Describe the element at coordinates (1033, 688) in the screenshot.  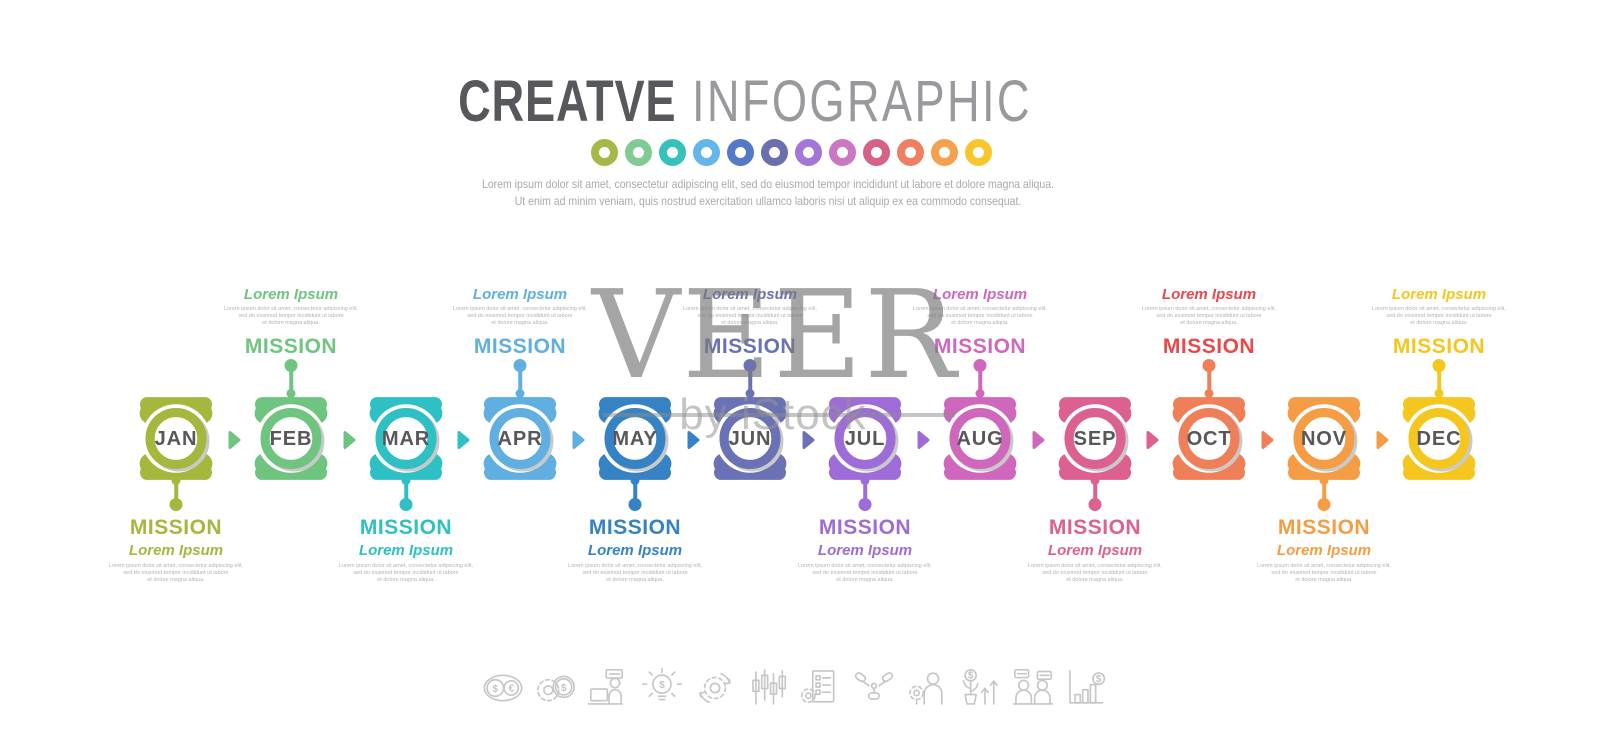
I see `business-talk-icon` at that location.